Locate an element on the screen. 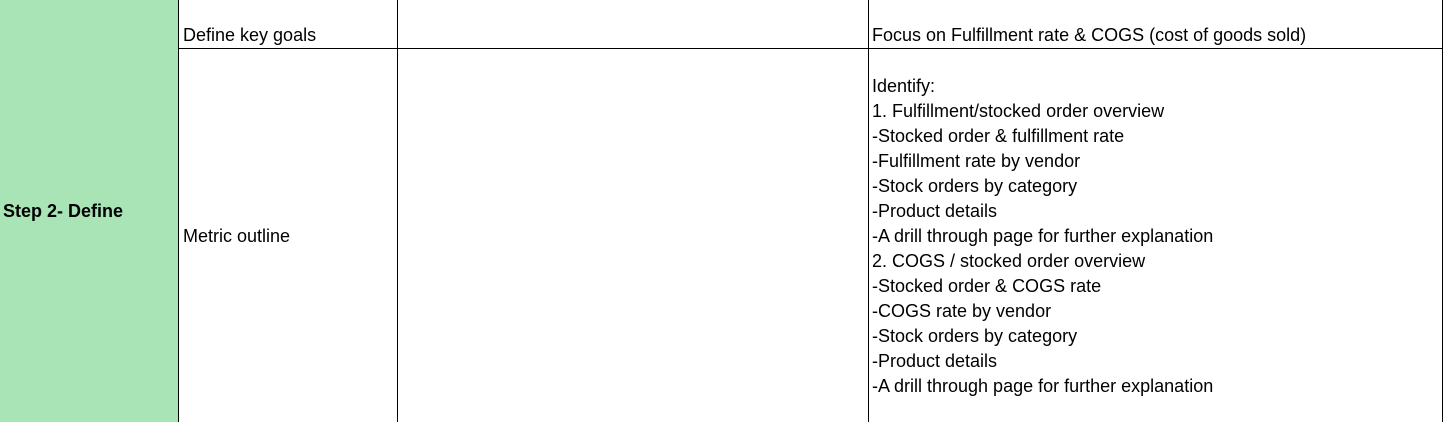 This screenshot has width=1445, height=422. cell-task-define-key-goals: Define key goals is located at coordinates (288, 24).